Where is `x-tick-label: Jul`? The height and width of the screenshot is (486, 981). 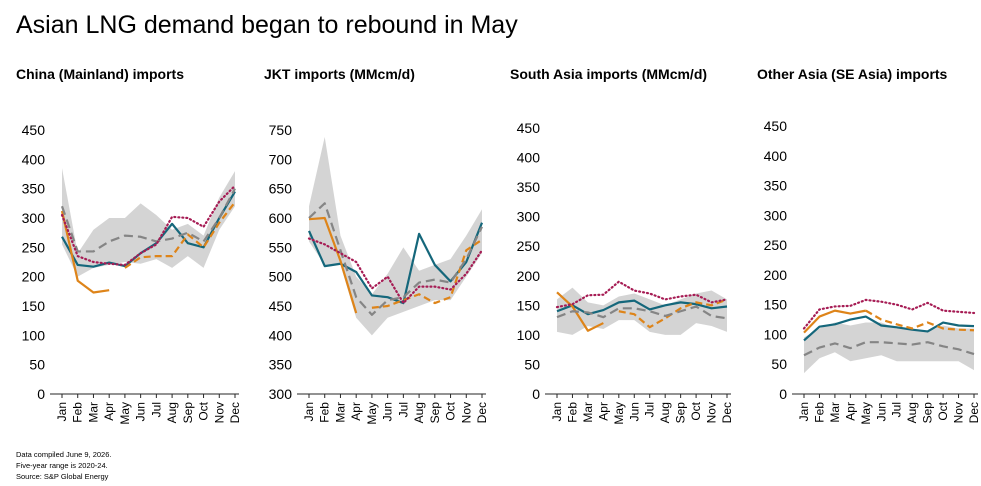 x-tick-label: Jul is located at coordinates (897, 409).